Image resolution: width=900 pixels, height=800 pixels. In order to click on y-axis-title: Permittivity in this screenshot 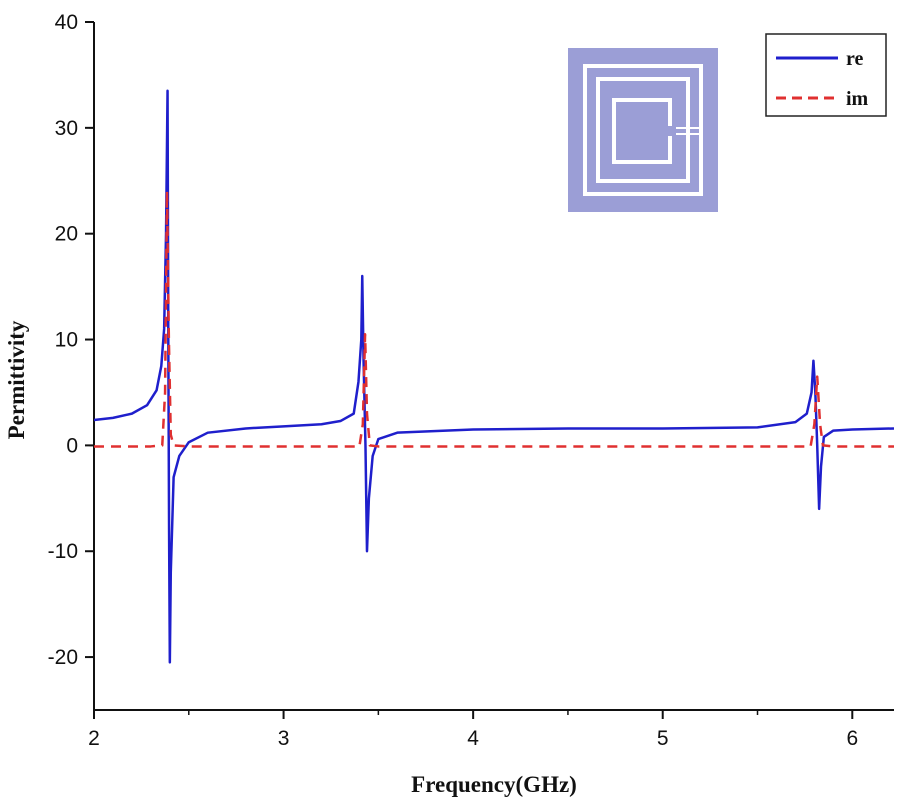, I will do `click(16, 379)`.